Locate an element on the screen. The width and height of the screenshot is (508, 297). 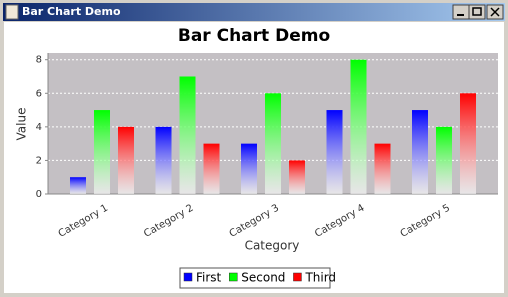
minimize-button is located at coordinates (461, 12).